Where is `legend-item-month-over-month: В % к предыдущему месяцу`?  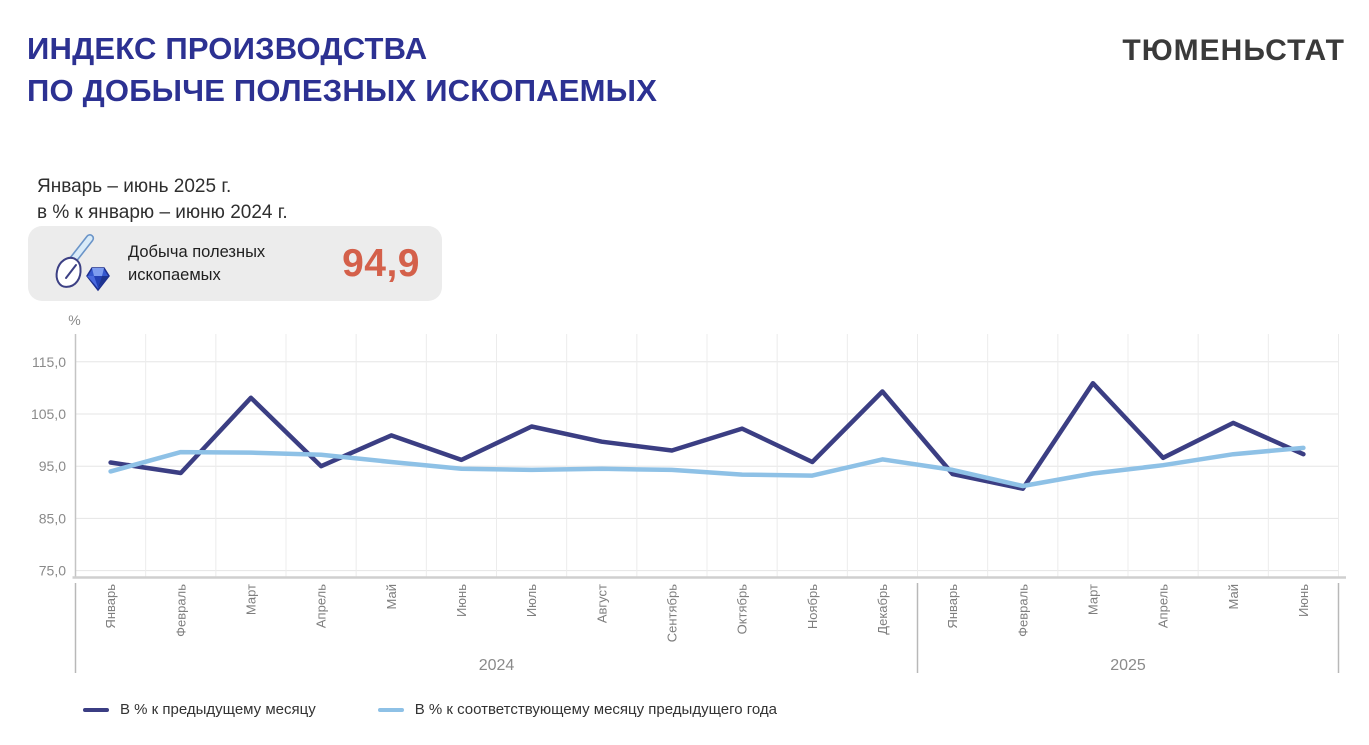 legend-item-month-over-month: В % к предыдущему месяцу is located at coordinates (199, 709).